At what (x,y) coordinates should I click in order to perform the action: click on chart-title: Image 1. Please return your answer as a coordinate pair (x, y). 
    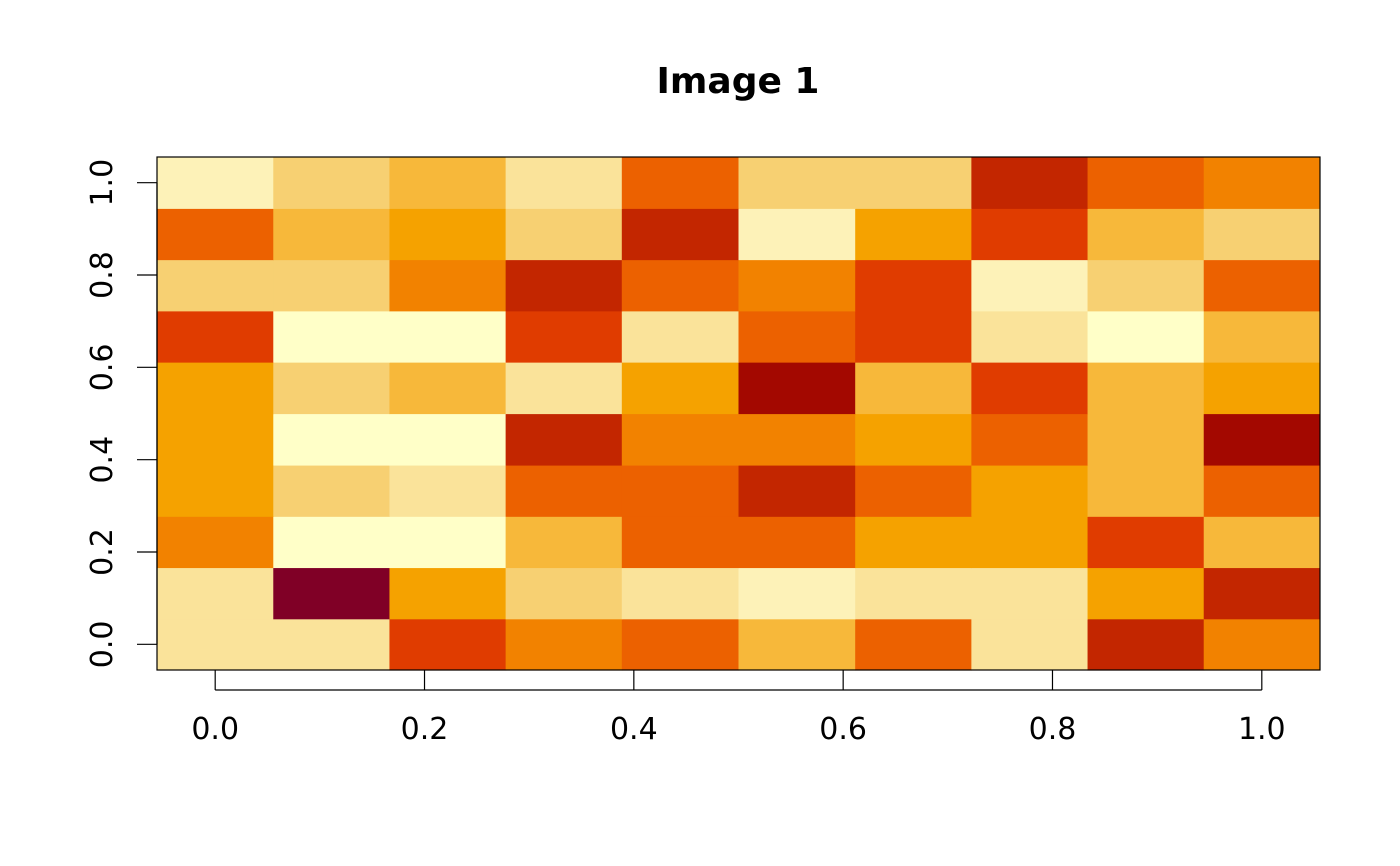
    Looking at the image, I should click on (738, 81).